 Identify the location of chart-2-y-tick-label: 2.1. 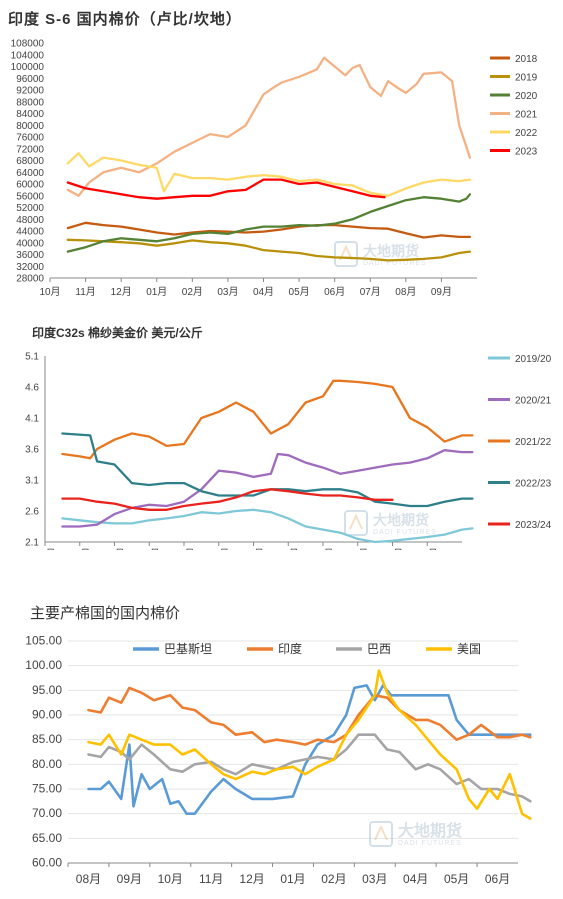
(32, 543).